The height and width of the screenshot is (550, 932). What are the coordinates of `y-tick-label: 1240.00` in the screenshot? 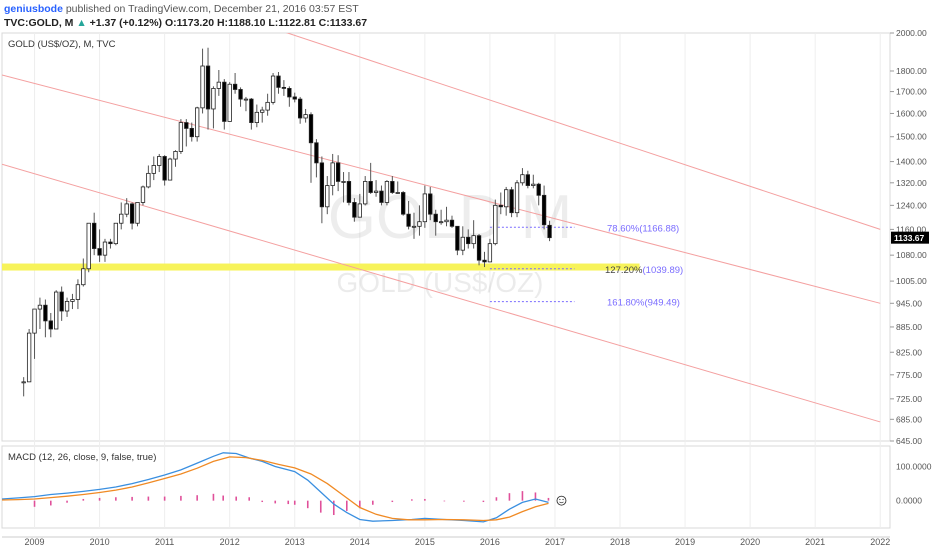 It's located at (911, 205).